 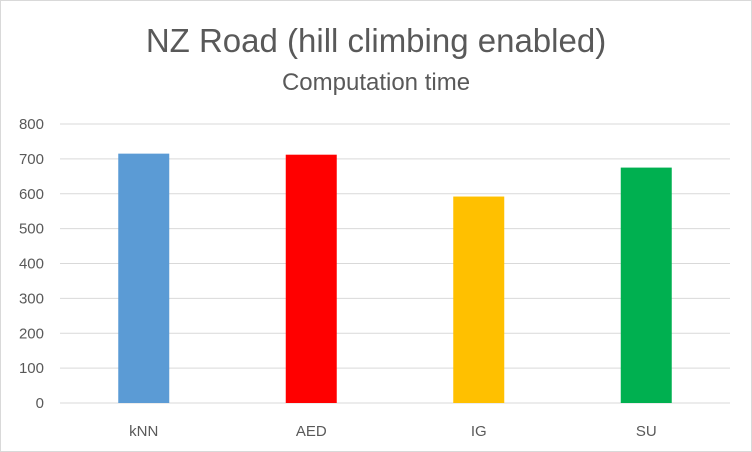 What do you see at coordinates (31, 194) in the screenshot?
I see `y-tick-label: 600` at bounding box center [31, 194].